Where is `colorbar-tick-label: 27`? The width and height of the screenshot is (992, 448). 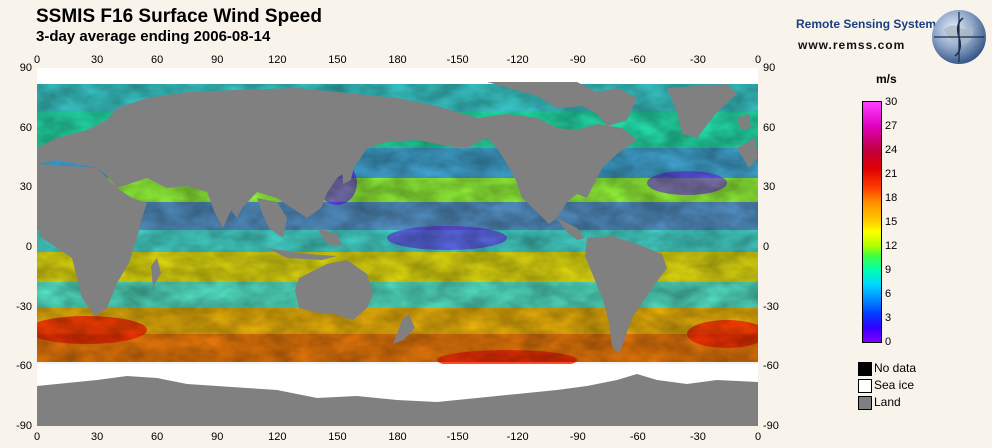
colorbar-tick-label: 27 is located at coordinates (891, 126).